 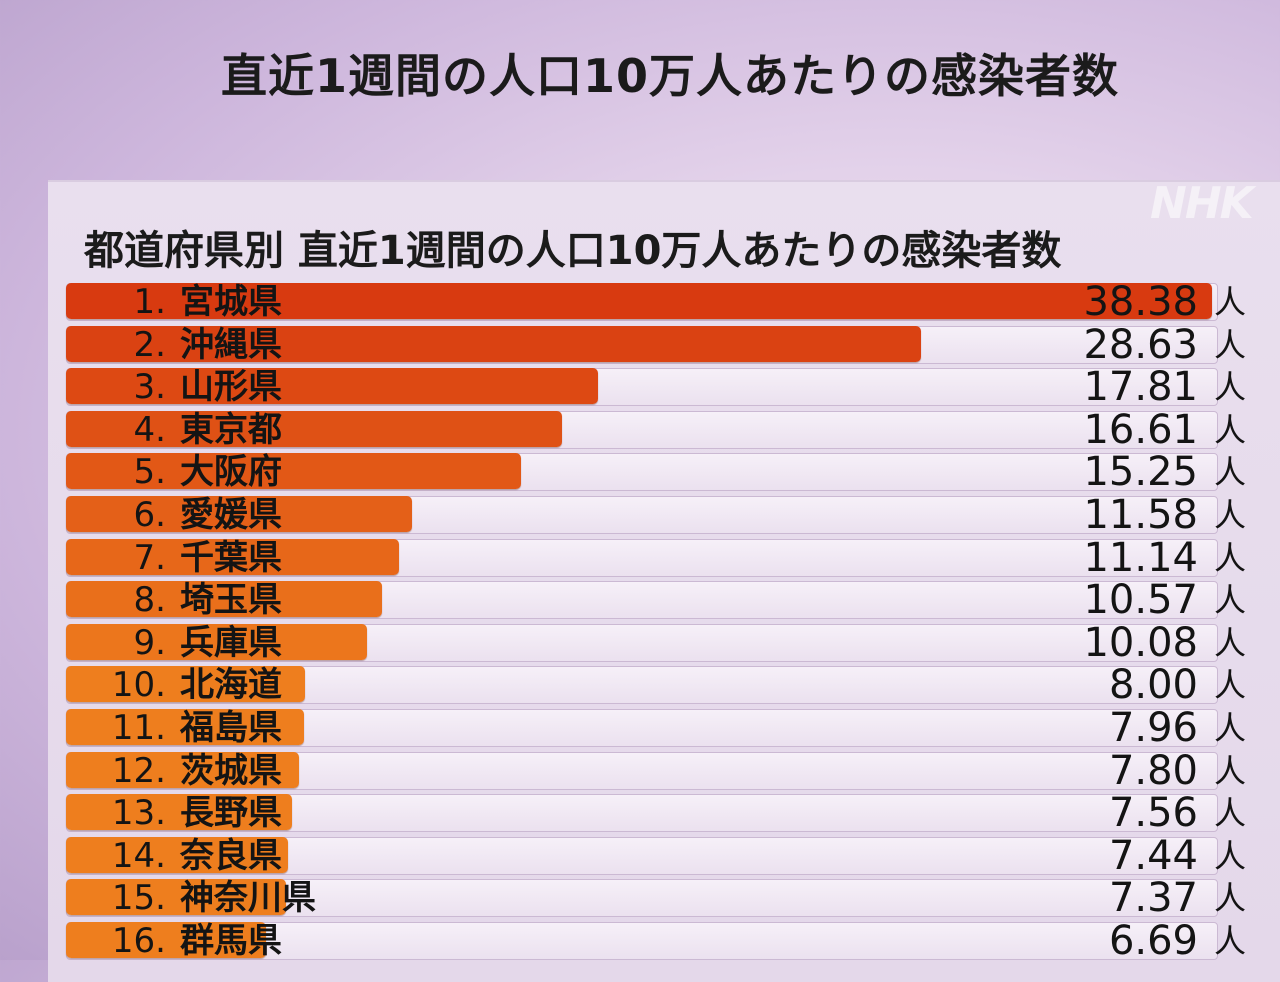 What do you see at coordinates (231, 856) in the screenshot?
I see `category-label: 奈良県` at bounding box center [231, 856].